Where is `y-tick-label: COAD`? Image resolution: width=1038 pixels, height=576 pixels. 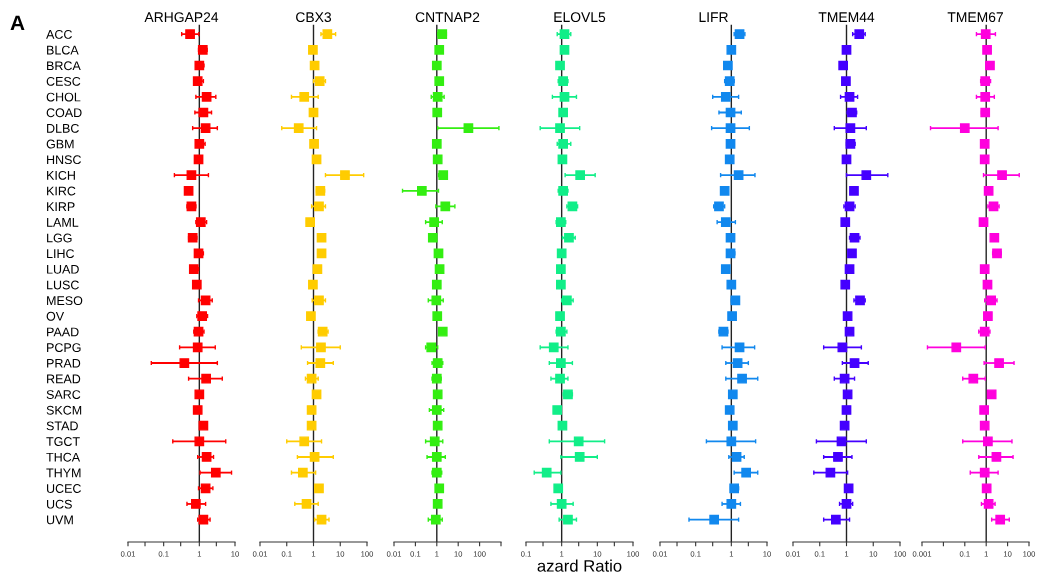 y-tick-label: COAD is located at coordinates (64, 113).